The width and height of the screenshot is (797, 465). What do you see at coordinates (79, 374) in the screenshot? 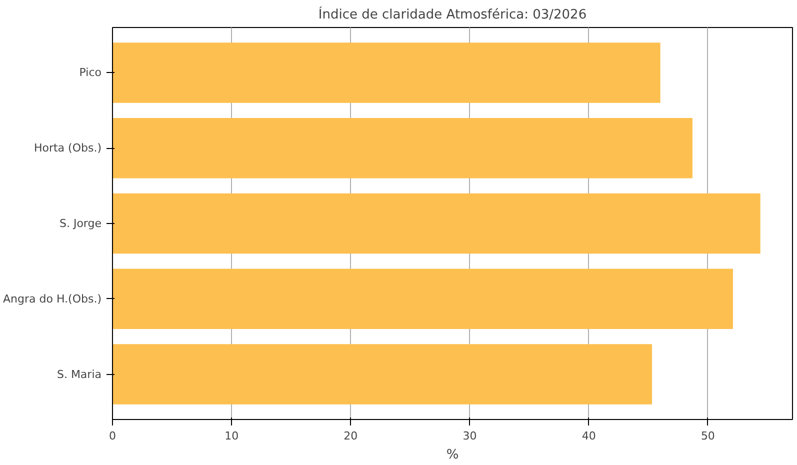
I see `y-tick-label: S. Maria` at bounding box center [79, 374].